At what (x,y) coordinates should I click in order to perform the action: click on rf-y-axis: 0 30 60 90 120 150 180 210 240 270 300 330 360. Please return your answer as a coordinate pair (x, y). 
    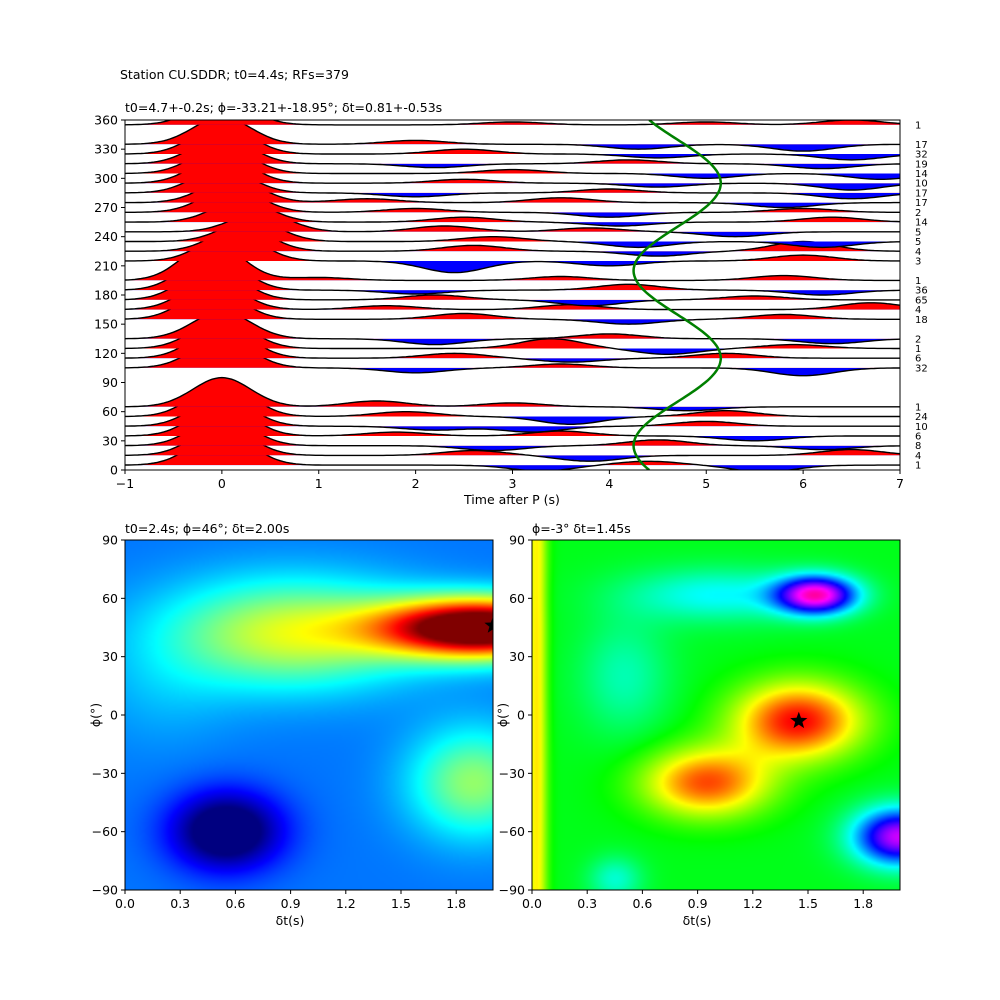
    Looking at the image, I should click on (109, 295).